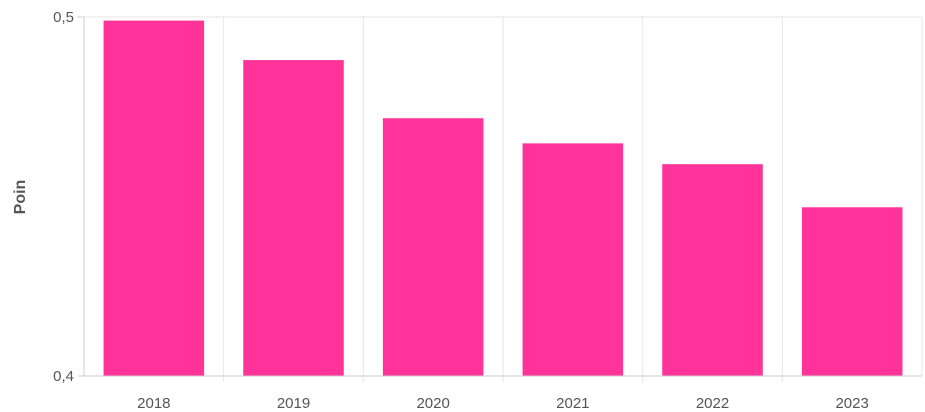 This screenshot has width=925, height=412. I want to click on x-tick-label: 2018, so click(153, 403).